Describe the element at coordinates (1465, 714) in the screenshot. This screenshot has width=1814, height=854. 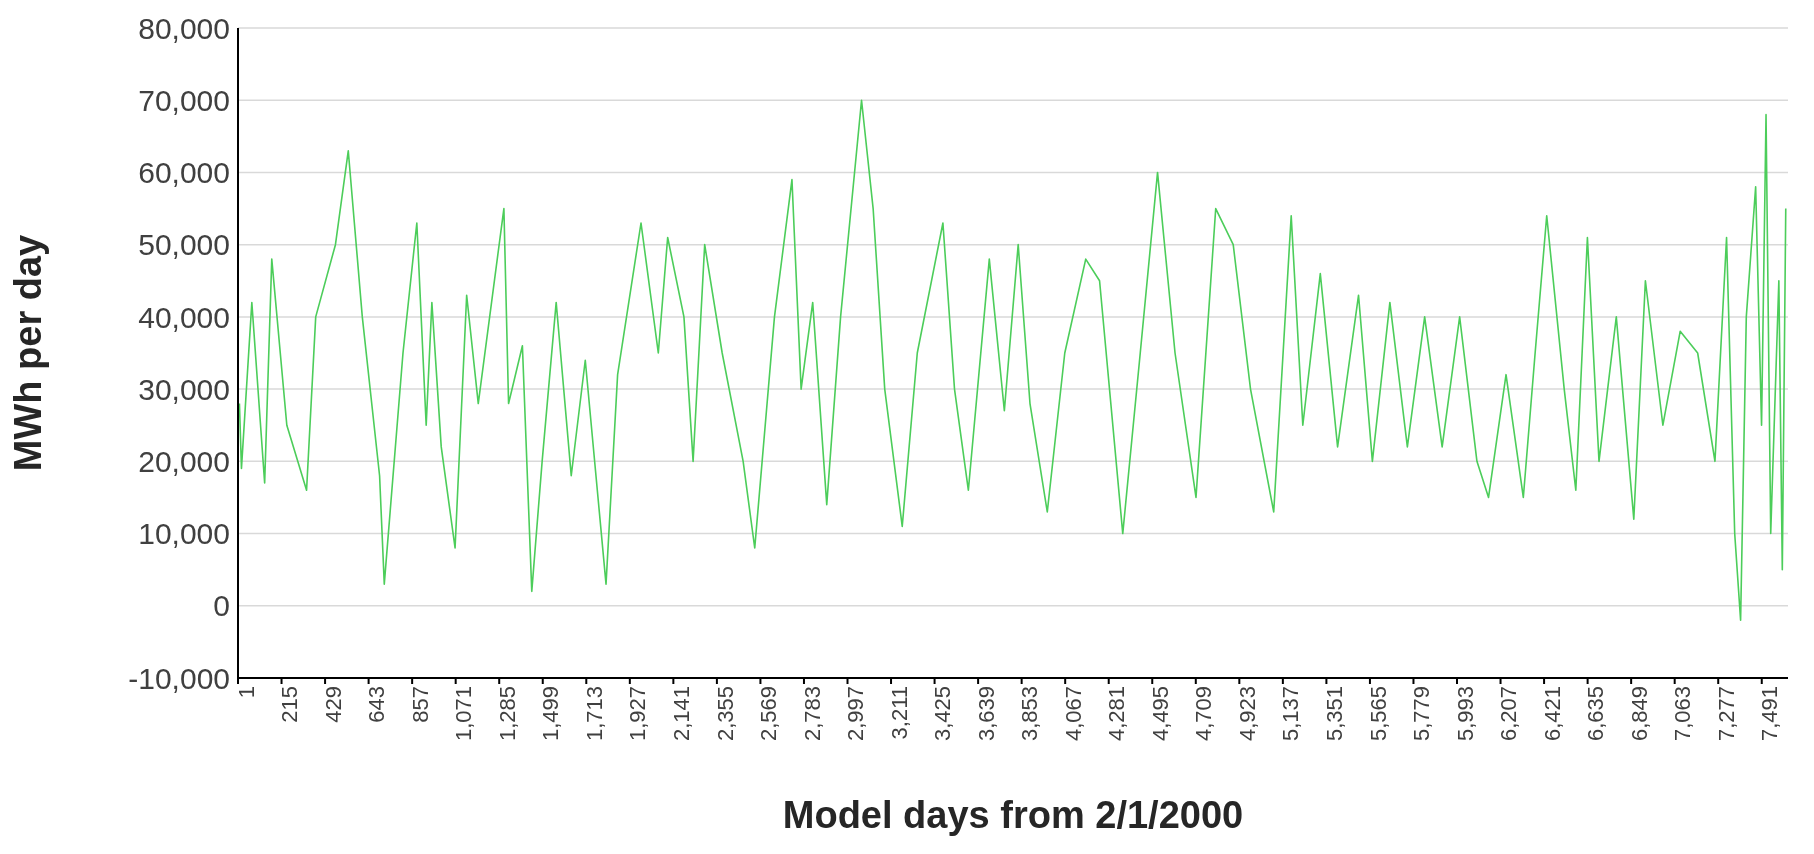
I see `x-tick-label: 5,993` at that location.